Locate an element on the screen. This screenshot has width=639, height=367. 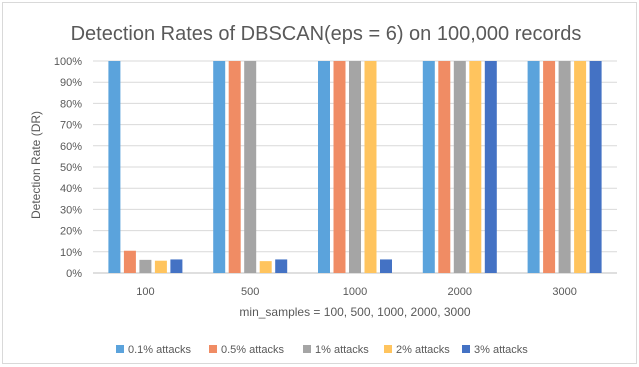
x-axis-label: min_samples = 100, 500, 1000, 2000, 3000 is located at coordinates (354, 312).